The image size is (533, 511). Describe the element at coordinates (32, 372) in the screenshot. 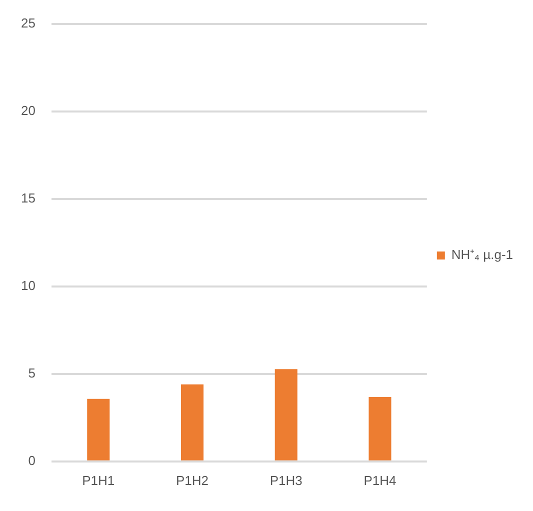

I see `y-tick-label: 5` at that location.